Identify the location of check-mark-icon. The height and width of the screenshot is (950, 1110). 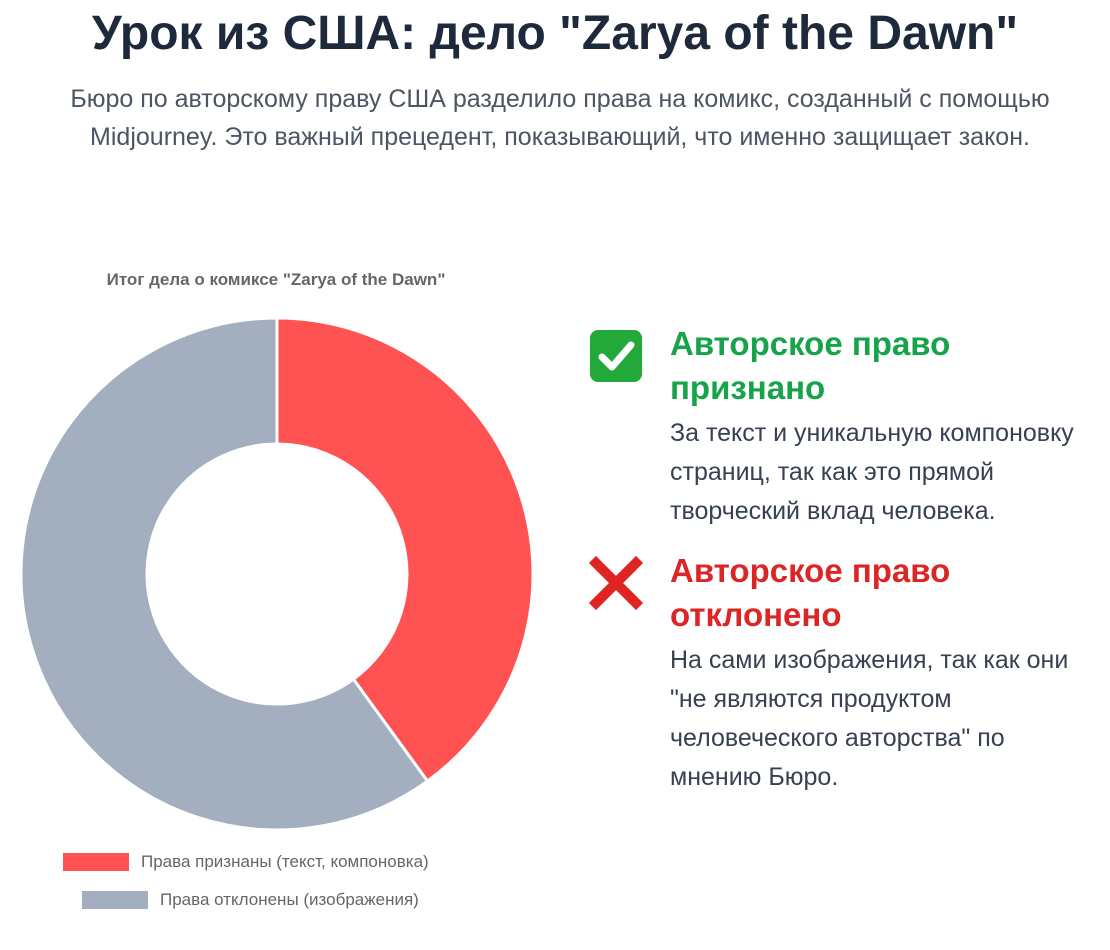
(616, 356).